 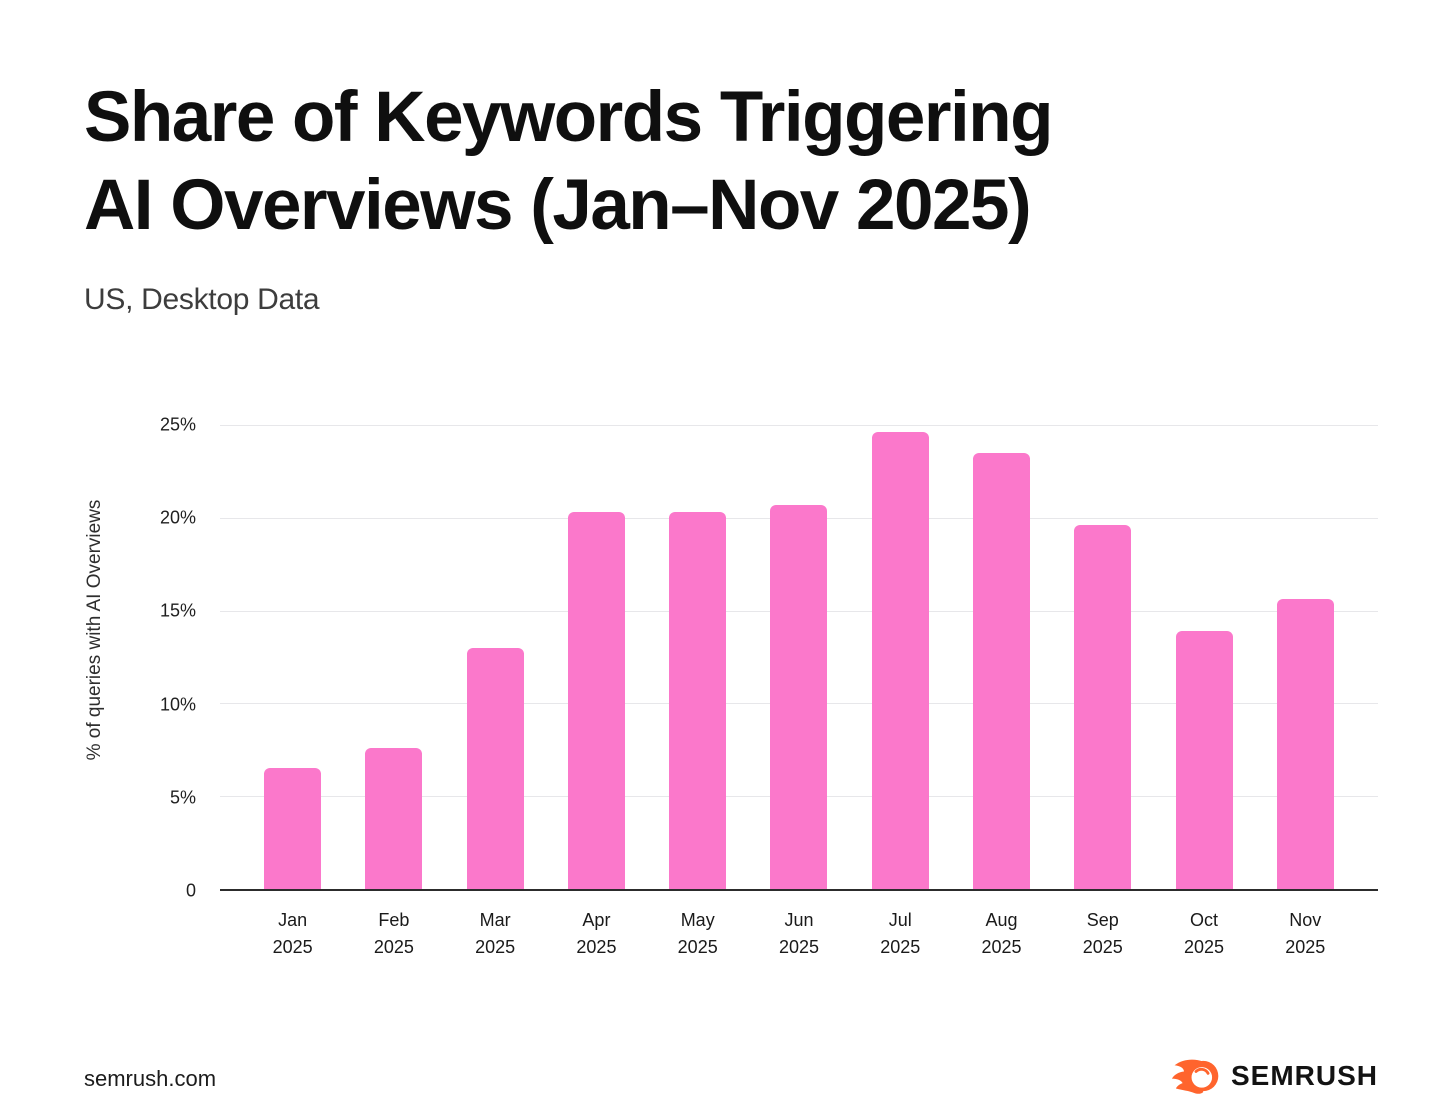 What do you see at coordinates (596, 700) in the screenshot?
I see `bar-apr` at bounding box center [596, 700].